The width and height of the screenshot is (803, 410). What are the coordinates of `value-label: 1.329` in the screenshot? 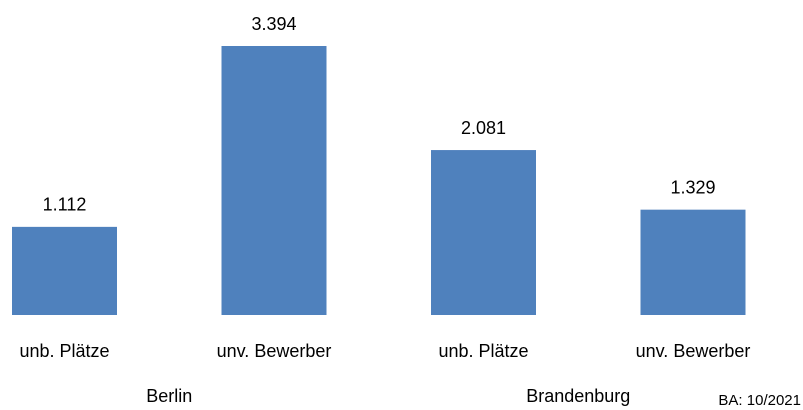 It's located at (692, 187).